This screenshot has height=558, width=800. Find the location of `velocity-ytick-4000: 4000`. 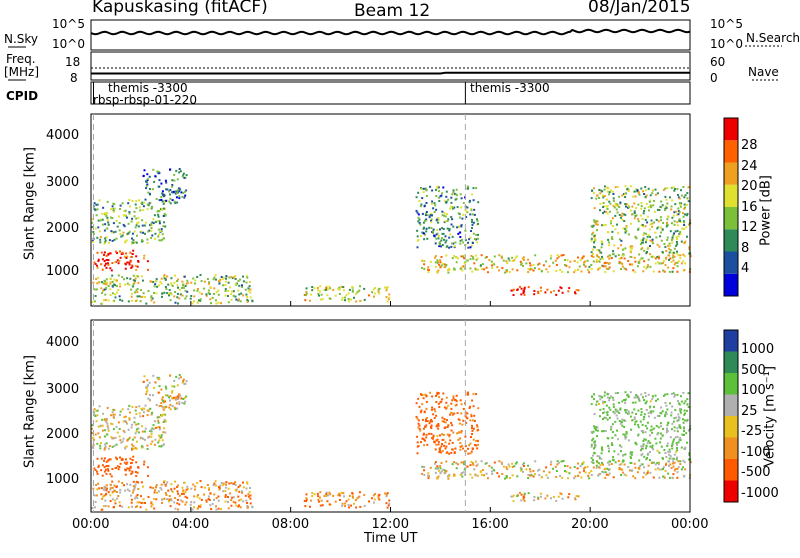

velocity-ytick-4000: 4000 is located at coordinates (63, 342).